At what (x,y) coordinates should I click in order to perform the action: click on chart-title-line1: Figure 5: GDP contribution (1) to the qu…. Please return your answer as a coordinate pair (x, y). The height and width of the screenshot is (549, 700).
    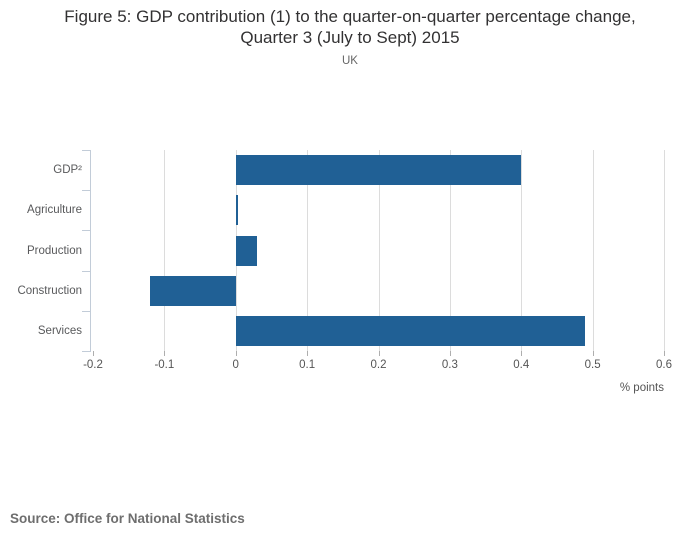
    Looking at the image, I should click on (350, 16).